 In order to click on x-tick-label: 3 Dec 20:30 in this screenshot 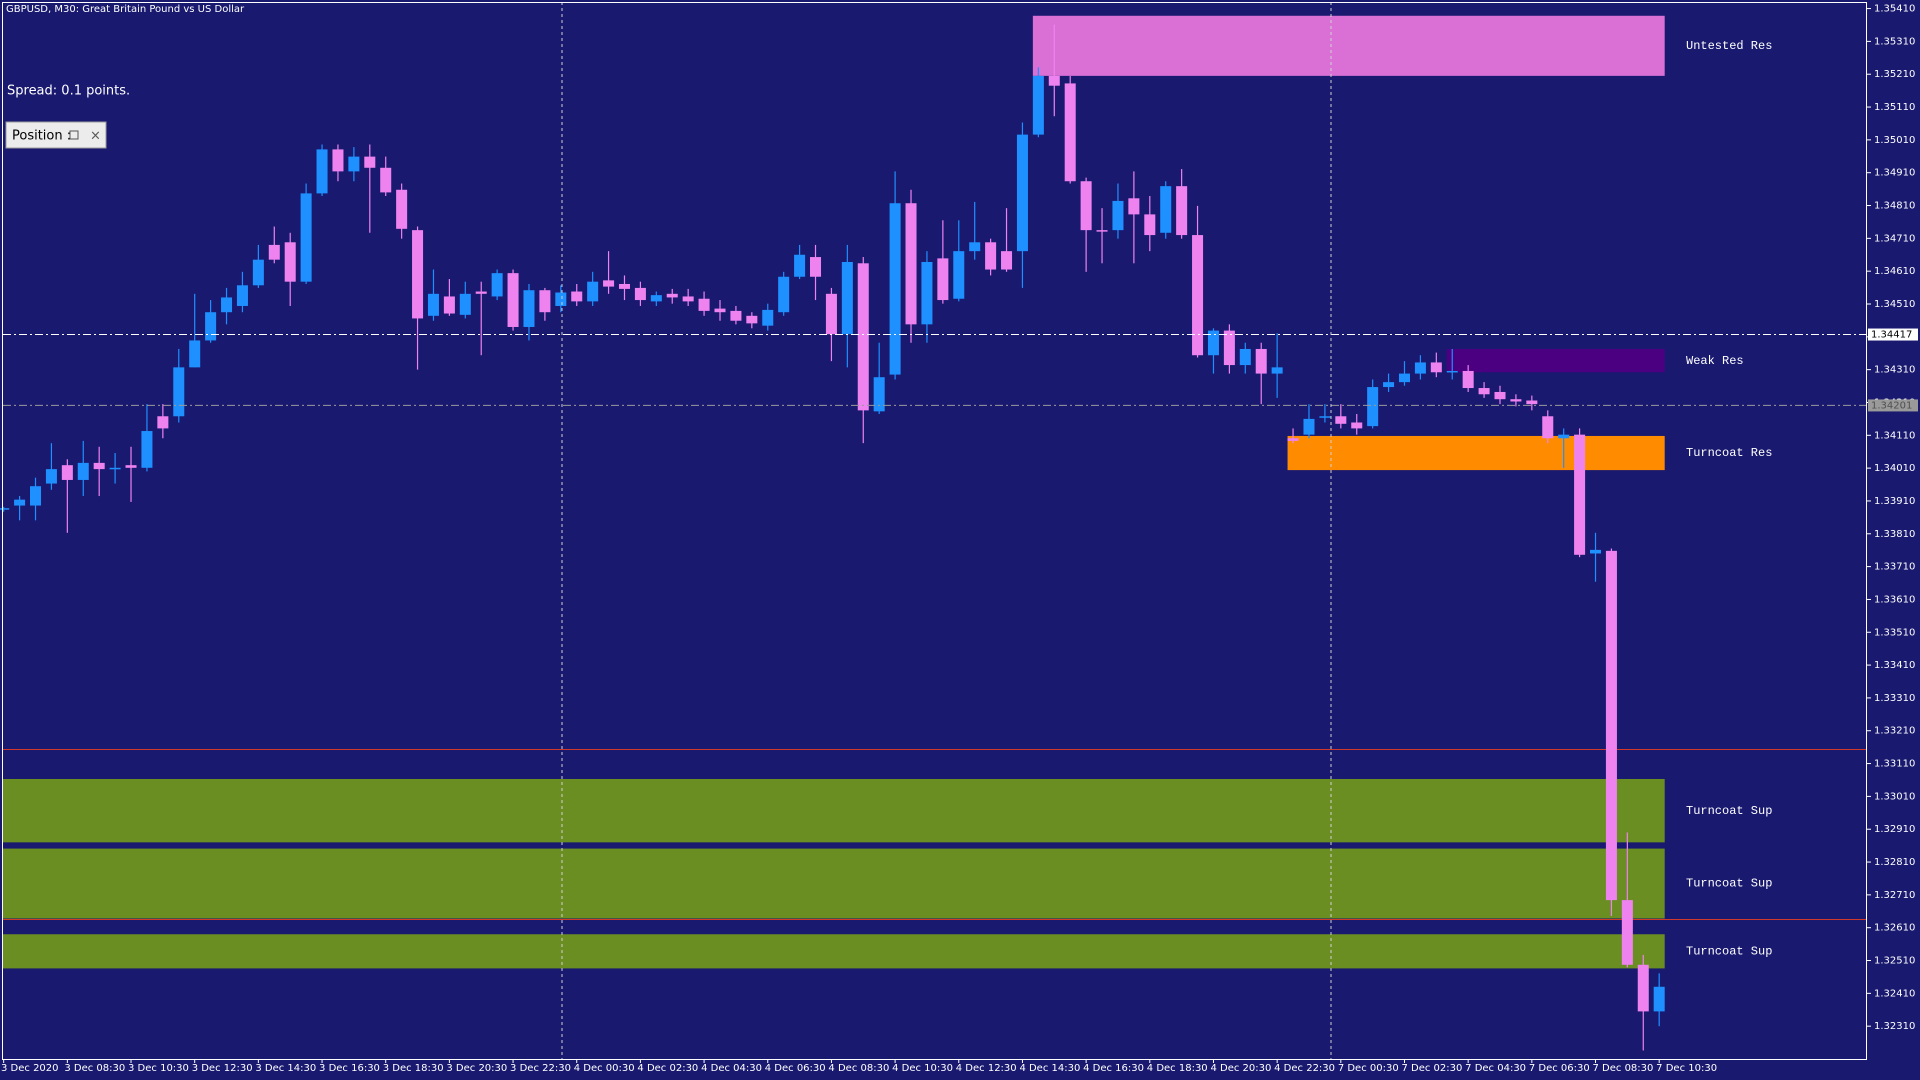, I will do `click(476, 1068)`.